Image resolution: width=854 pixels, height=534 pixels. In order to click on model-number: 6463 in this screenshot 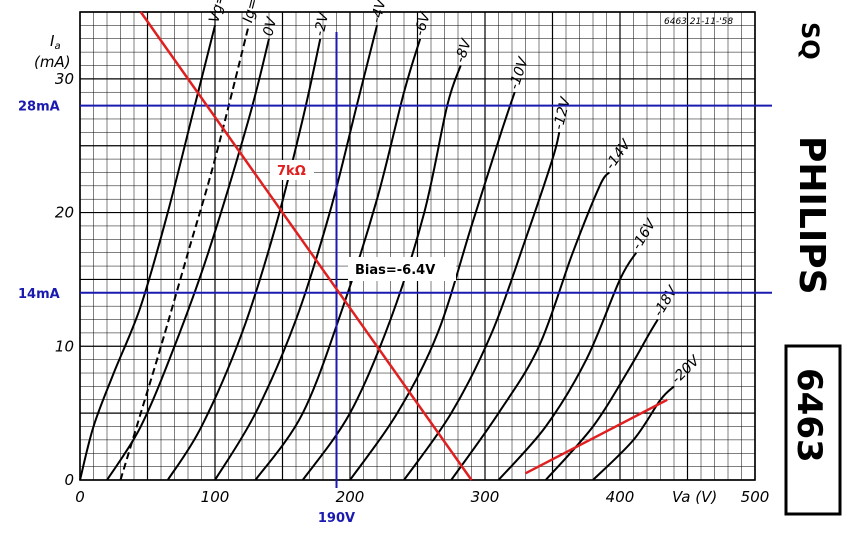, I will do `click(809, 415)`.